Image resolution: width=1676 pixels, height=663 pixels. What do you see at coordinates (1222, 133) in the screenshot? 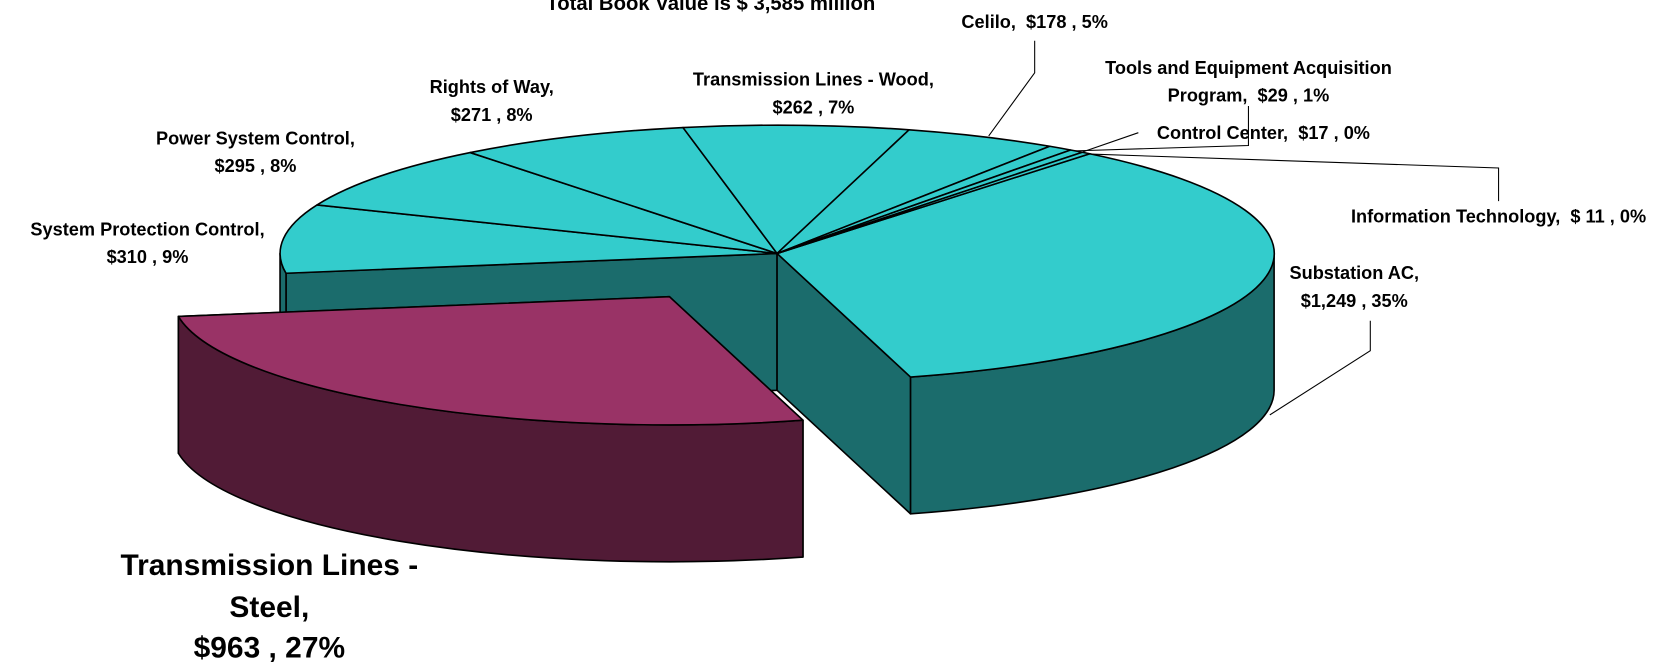
I see `category-label: Control Center,` at bounding box center [1222, 133].